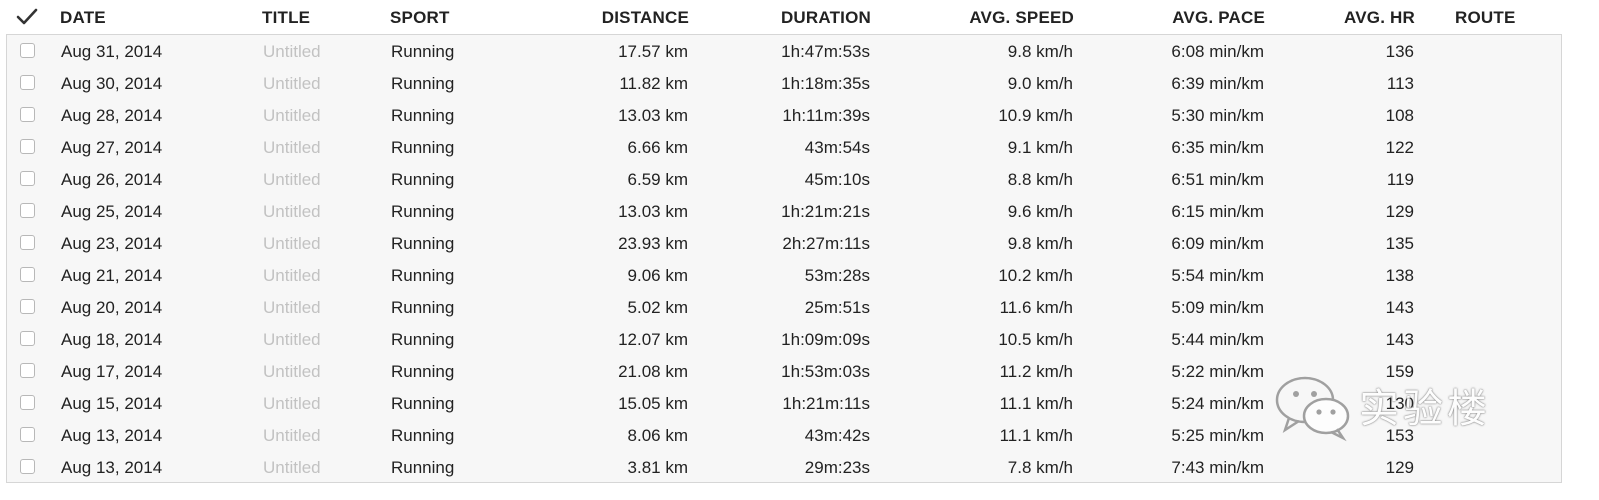 The height and width of the screenshot is (500, 1599). Describe the element at coordinates (1485, 17) in the screenshot. I see `header-route: ROUTE` at that location.